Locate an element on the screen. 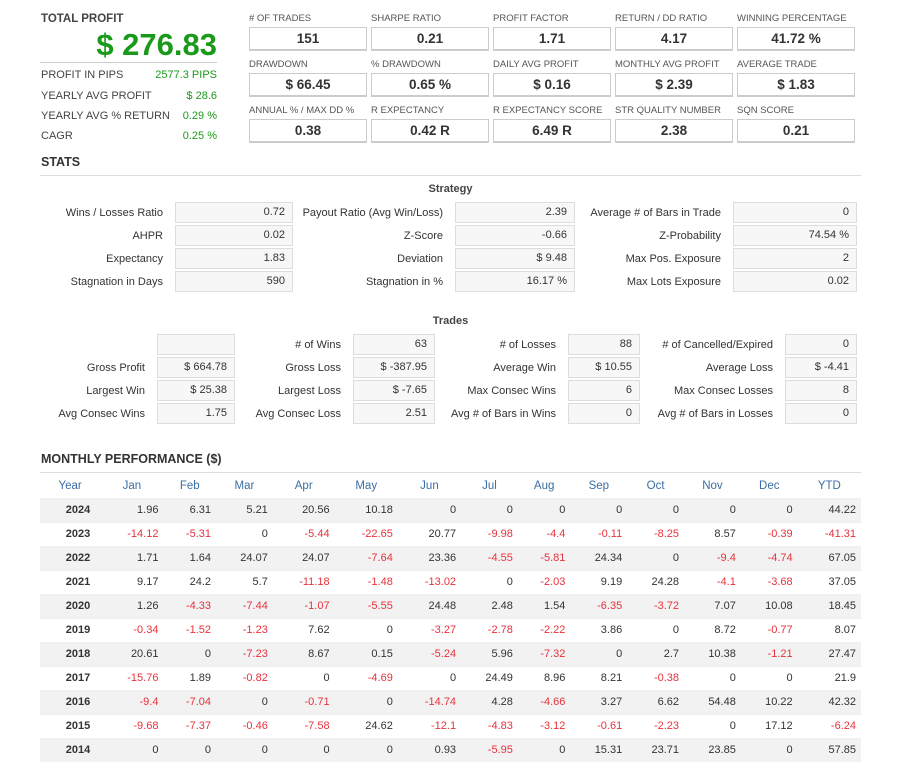 The image size is (899, 778). year-cell: 2020 is located at coordinates (70, 605).